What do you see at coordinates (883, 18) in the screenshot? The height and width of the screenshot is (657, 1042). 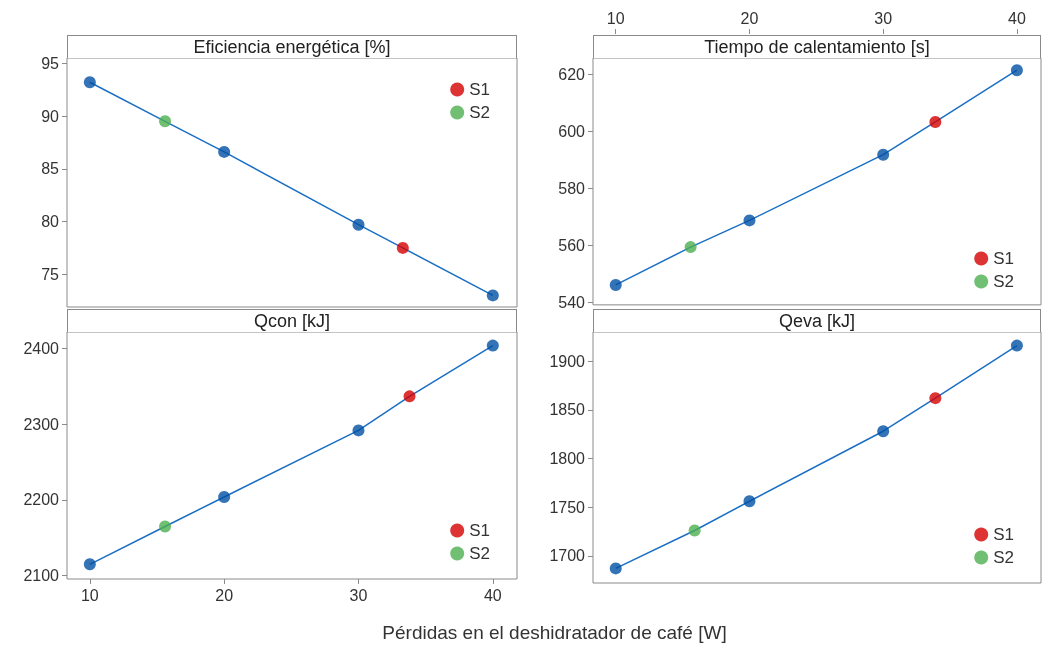 I see `x2-tick-label: 30` at bounding box center [883, 18].